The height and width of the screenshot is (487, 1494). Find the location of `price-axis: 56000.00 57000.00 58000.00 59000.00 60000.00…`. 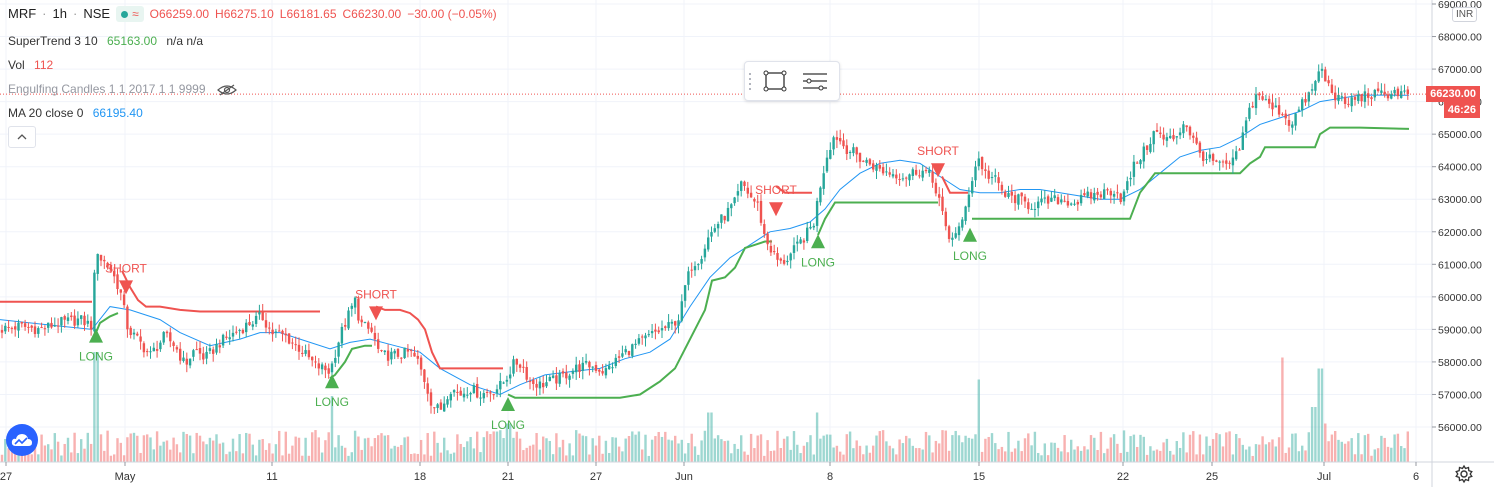

price-axis: 56000.00 57000.00 58000.00 59000.00 60000.00… is located at coordinates (1457, 217).